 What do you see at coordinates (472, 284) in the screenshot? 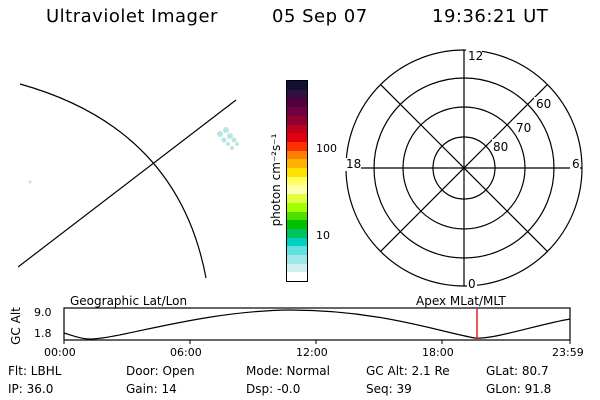
I see `mlt-label-0: 0` at bounding box center [472, 284].